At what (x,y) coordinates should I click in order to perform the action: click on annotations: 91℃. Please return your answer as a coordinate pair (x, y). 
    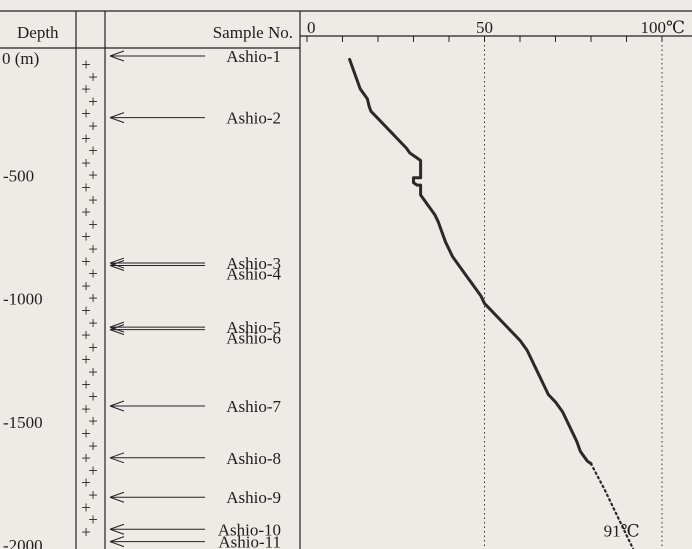
    Looking at the image, I should click on (622, 531).